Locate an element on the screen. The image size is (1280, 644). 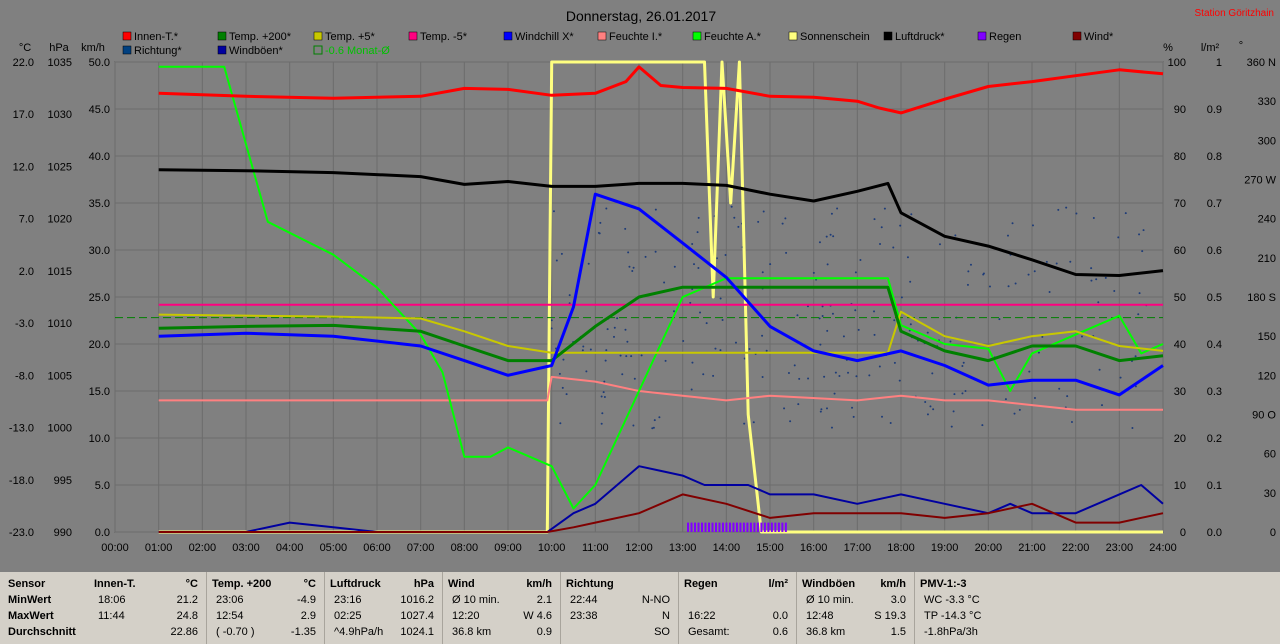
unit-dir: ° is located at coordinates (1241, 46).